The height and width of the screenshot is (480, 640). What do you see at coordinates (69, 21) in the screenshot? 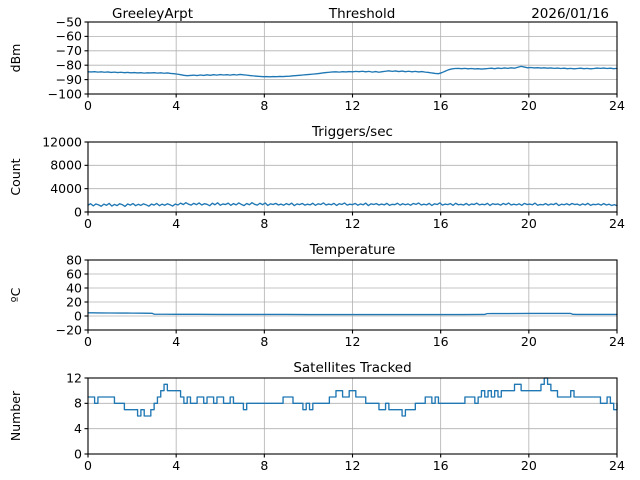
I see `svg-text: −50` at bounding box center [69, 21].